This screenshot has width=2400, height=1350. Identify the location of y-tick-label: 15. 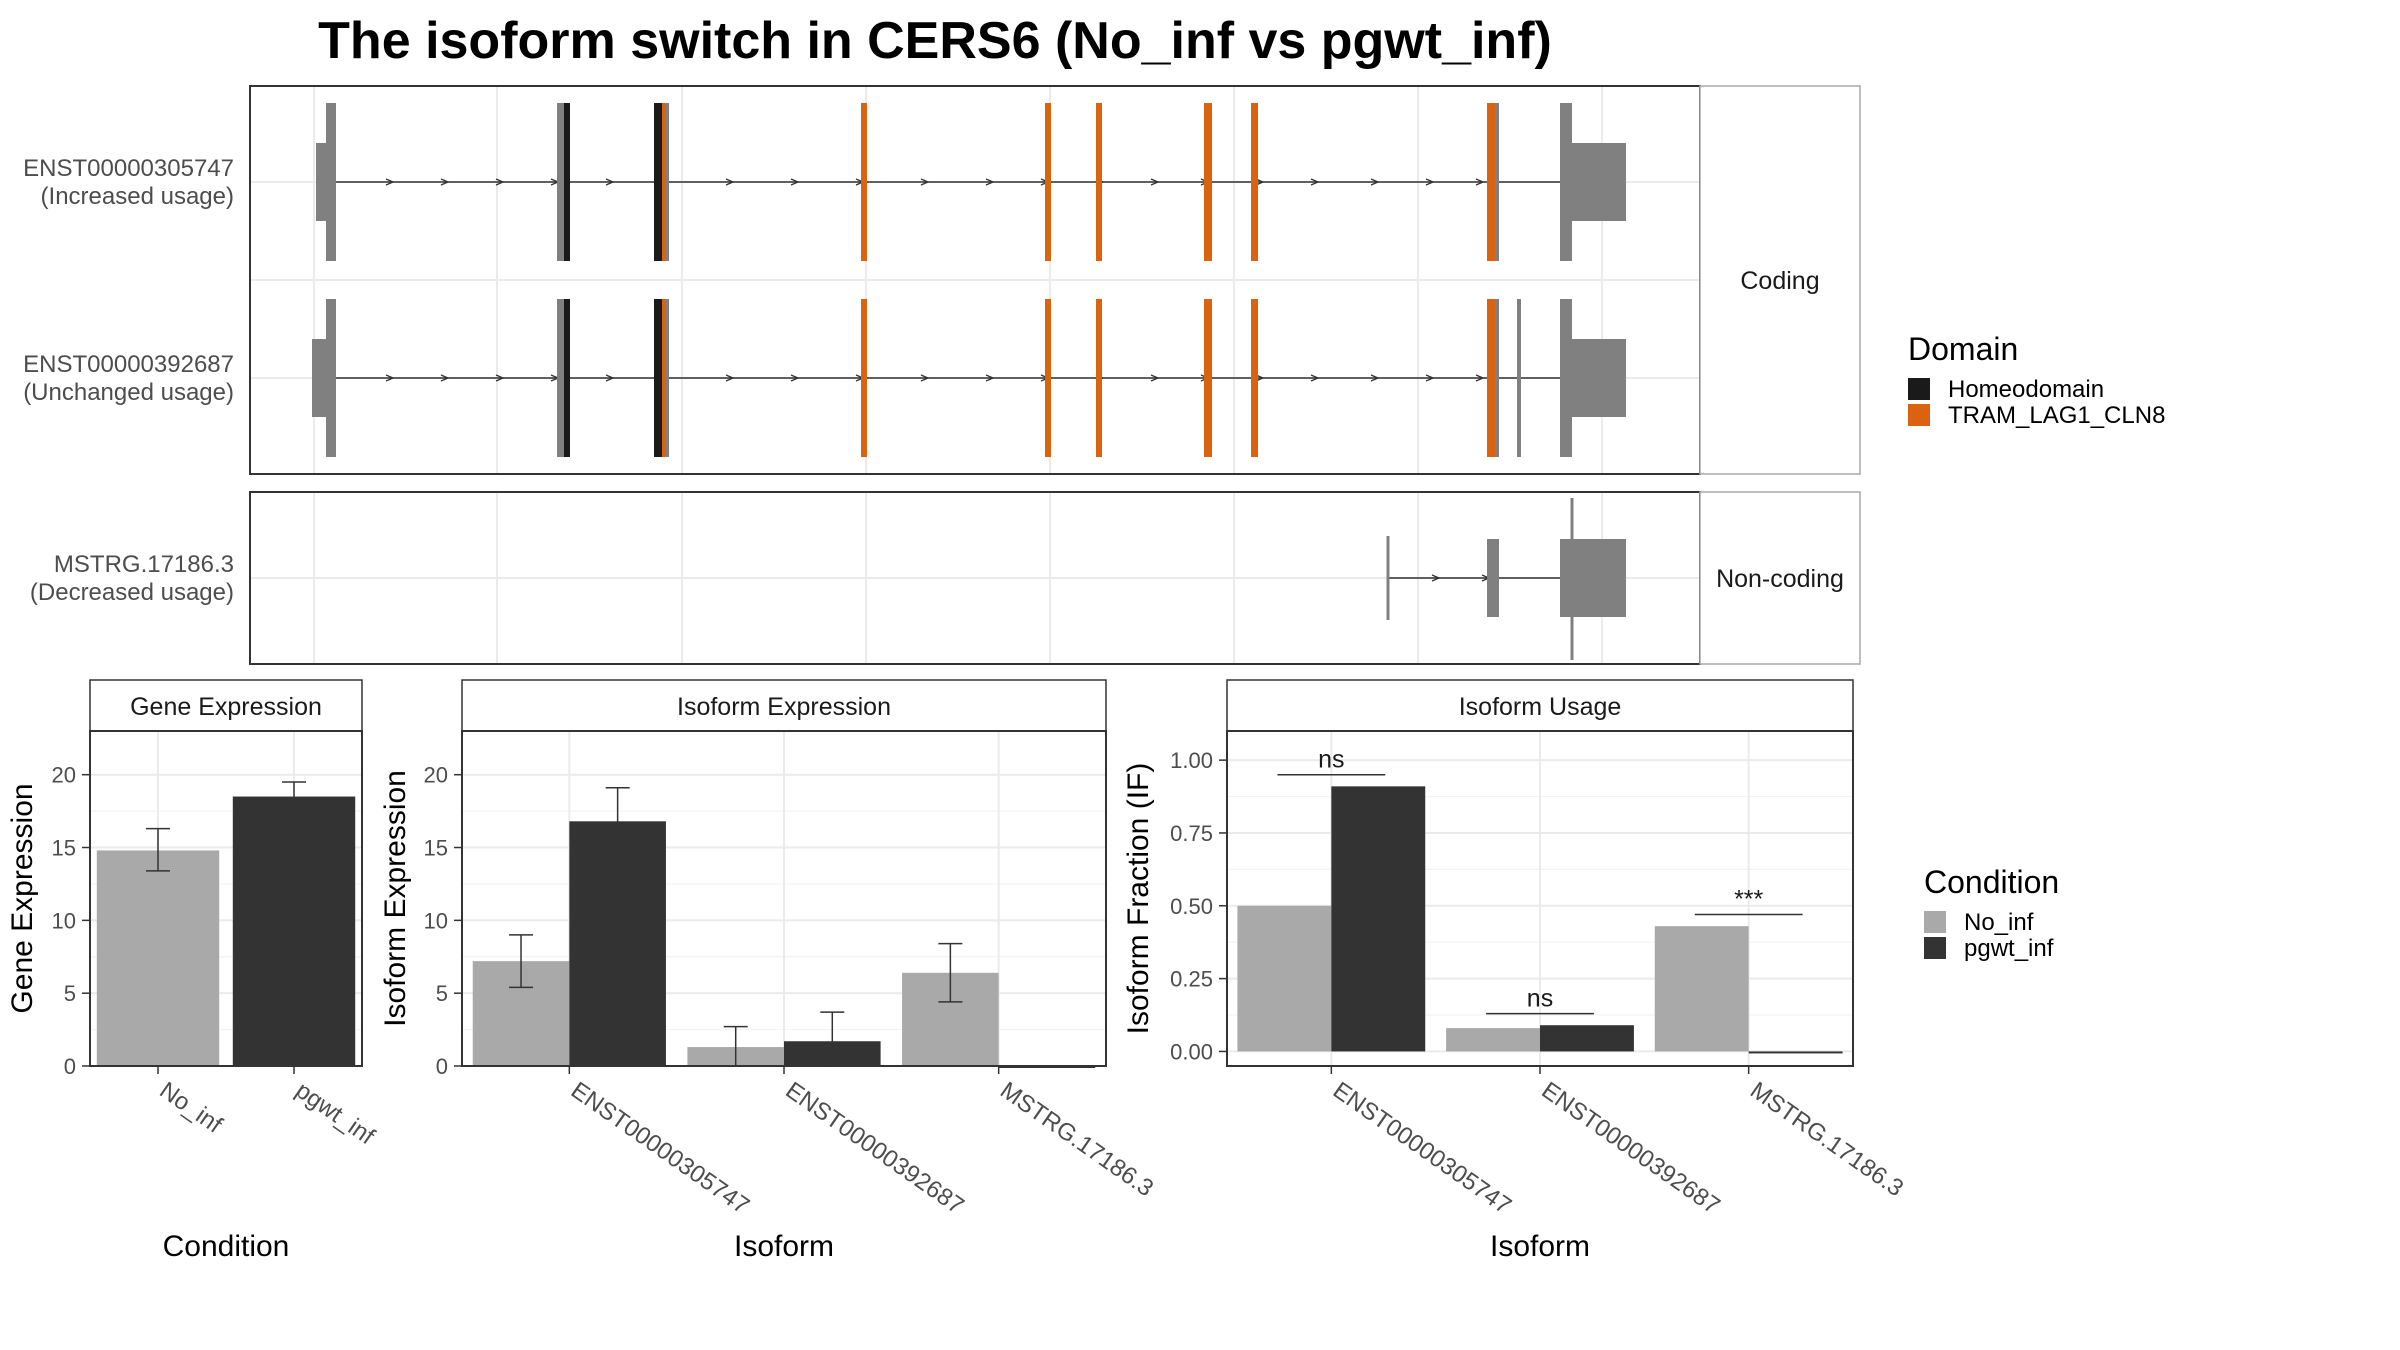
(64, 848).